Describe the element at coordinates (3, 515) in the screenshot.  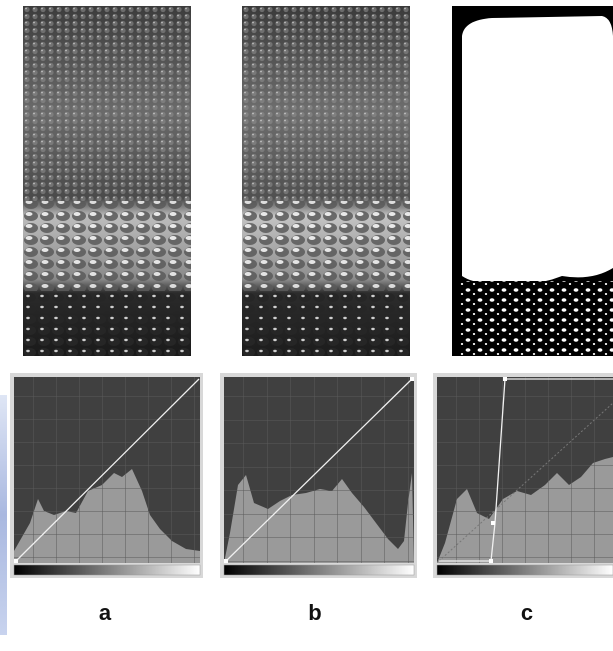
I see `edge-strip` at that location.